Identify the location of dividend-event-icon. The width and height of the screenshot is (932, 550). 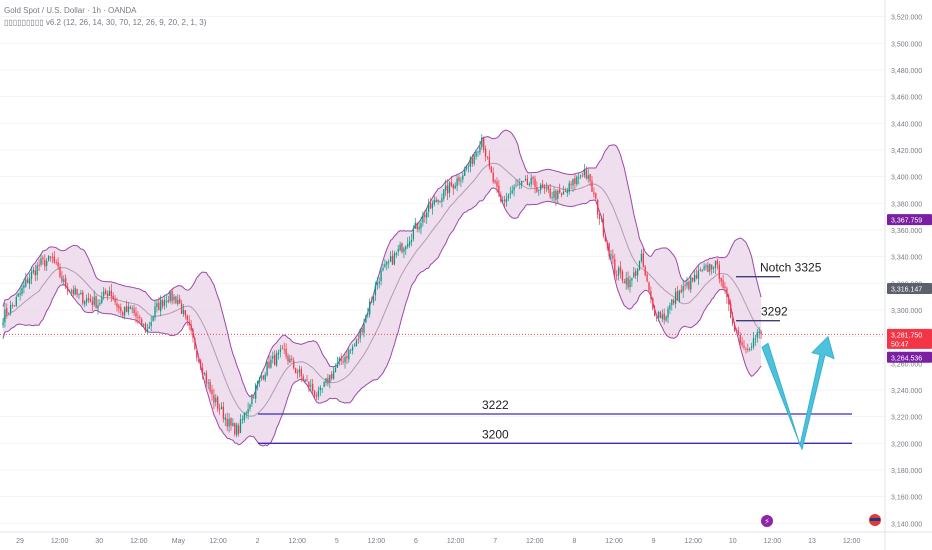
(767, 521).